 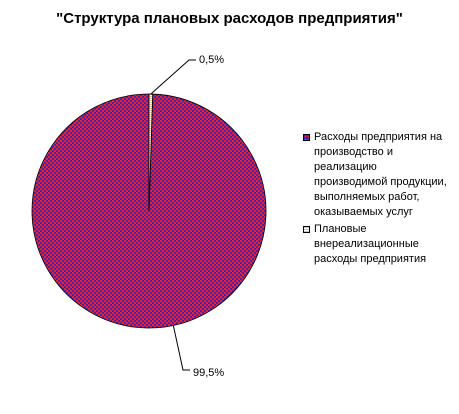 I want to click on legend-swatch-non-operating-expenses, so click(x=306, y=229).